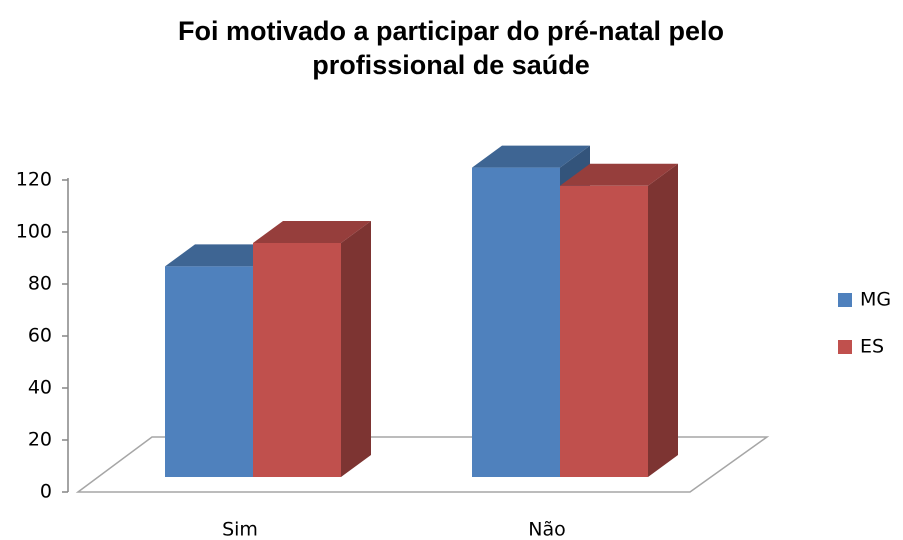 Image resolution: width=903 pixels, height=540 pixels. What do you see at coordinates (34, 232) in the screenshot?
I see `y-tick-label: 100` at bounding box center [34, 232].